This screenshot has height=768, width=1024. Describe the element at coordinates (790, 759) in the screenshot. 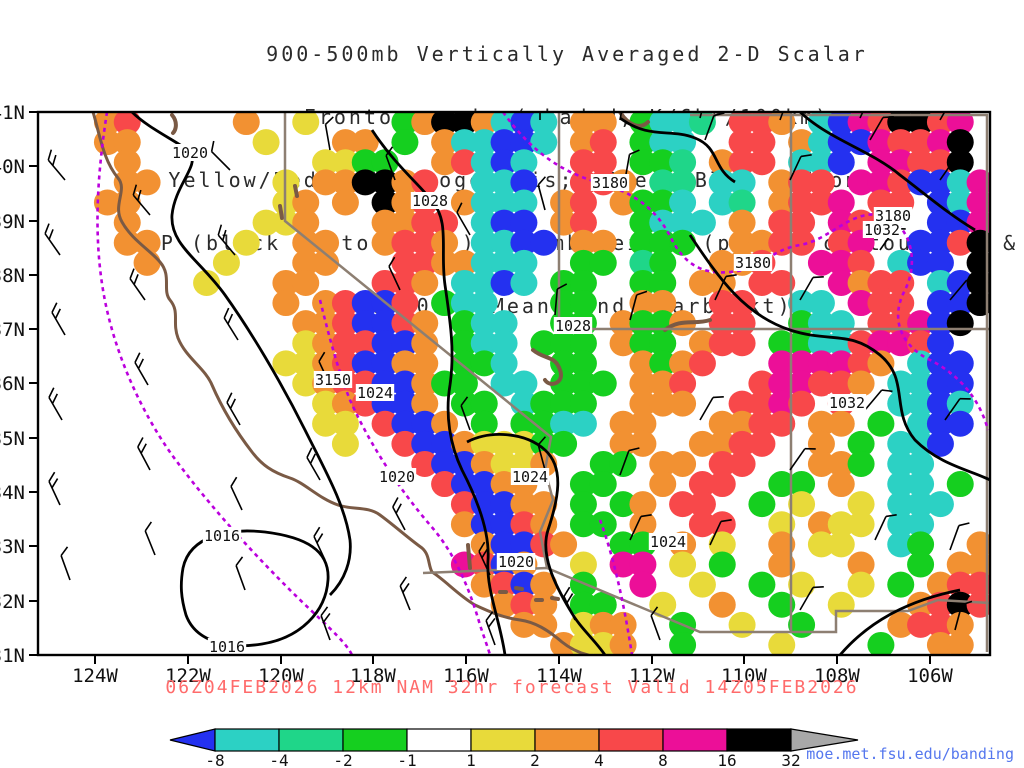

I see `colorbar-tick-label: 32` at that location.